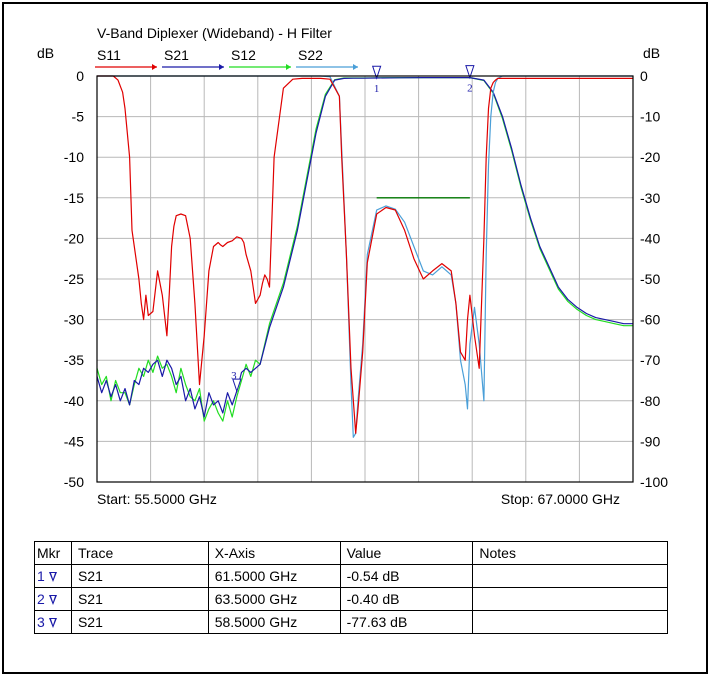 The height and width of the screenshot is (680, 714). I want to click on marker-id-cell: 1, so click(53, 576).